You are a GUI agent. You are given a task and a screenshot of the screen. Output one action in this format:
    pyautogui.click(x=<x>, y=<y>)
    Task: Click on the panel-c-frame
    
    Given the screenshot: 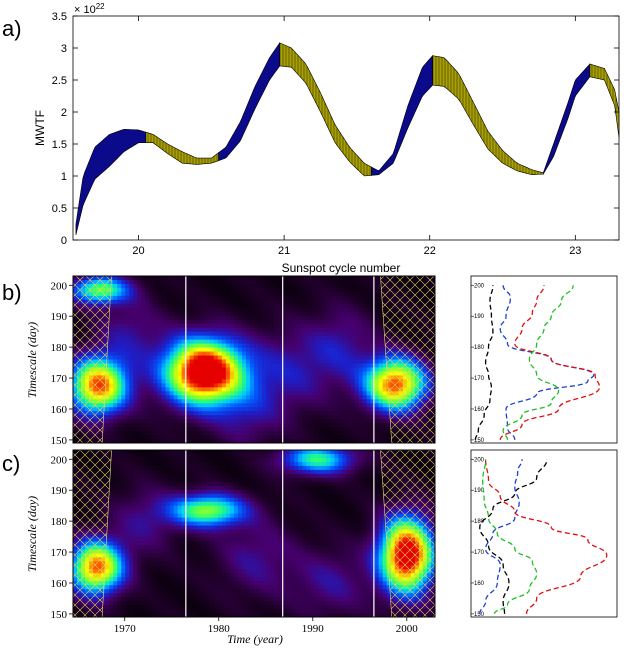 What is the action you would take?
    pyautogui.click(x=254, y=533)
    